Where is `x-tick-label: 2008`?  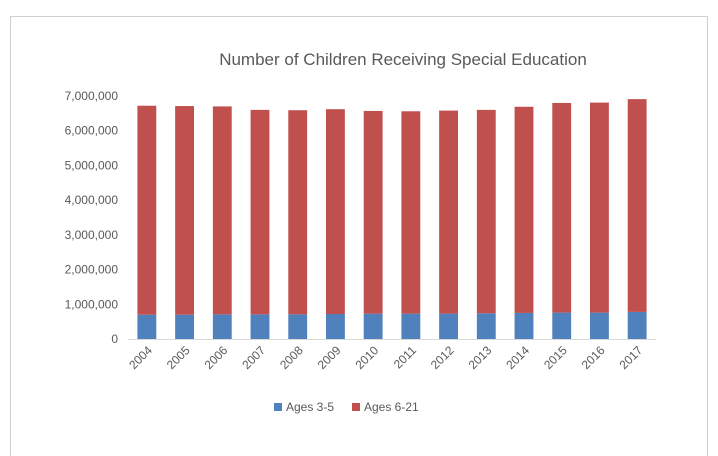
x-tick-label: 2008 is located at coordinates (291, 357).